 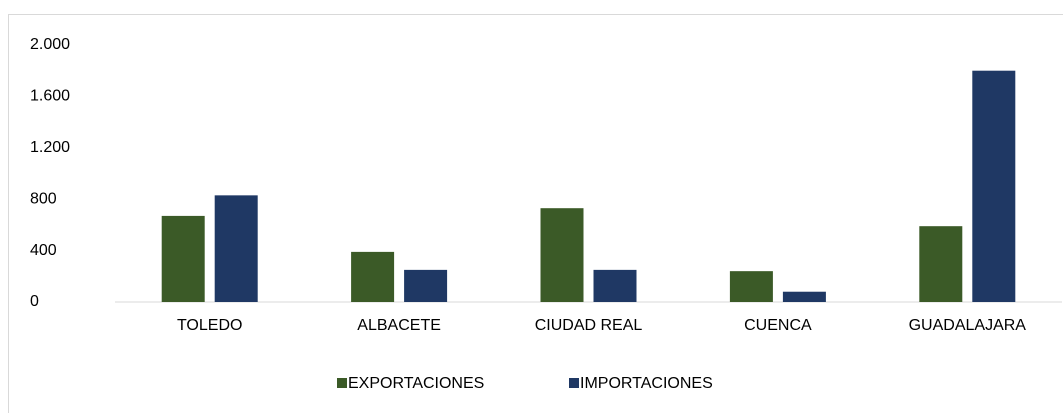 I want to click on y-tick-label: 0, so click(x=34, y=301).